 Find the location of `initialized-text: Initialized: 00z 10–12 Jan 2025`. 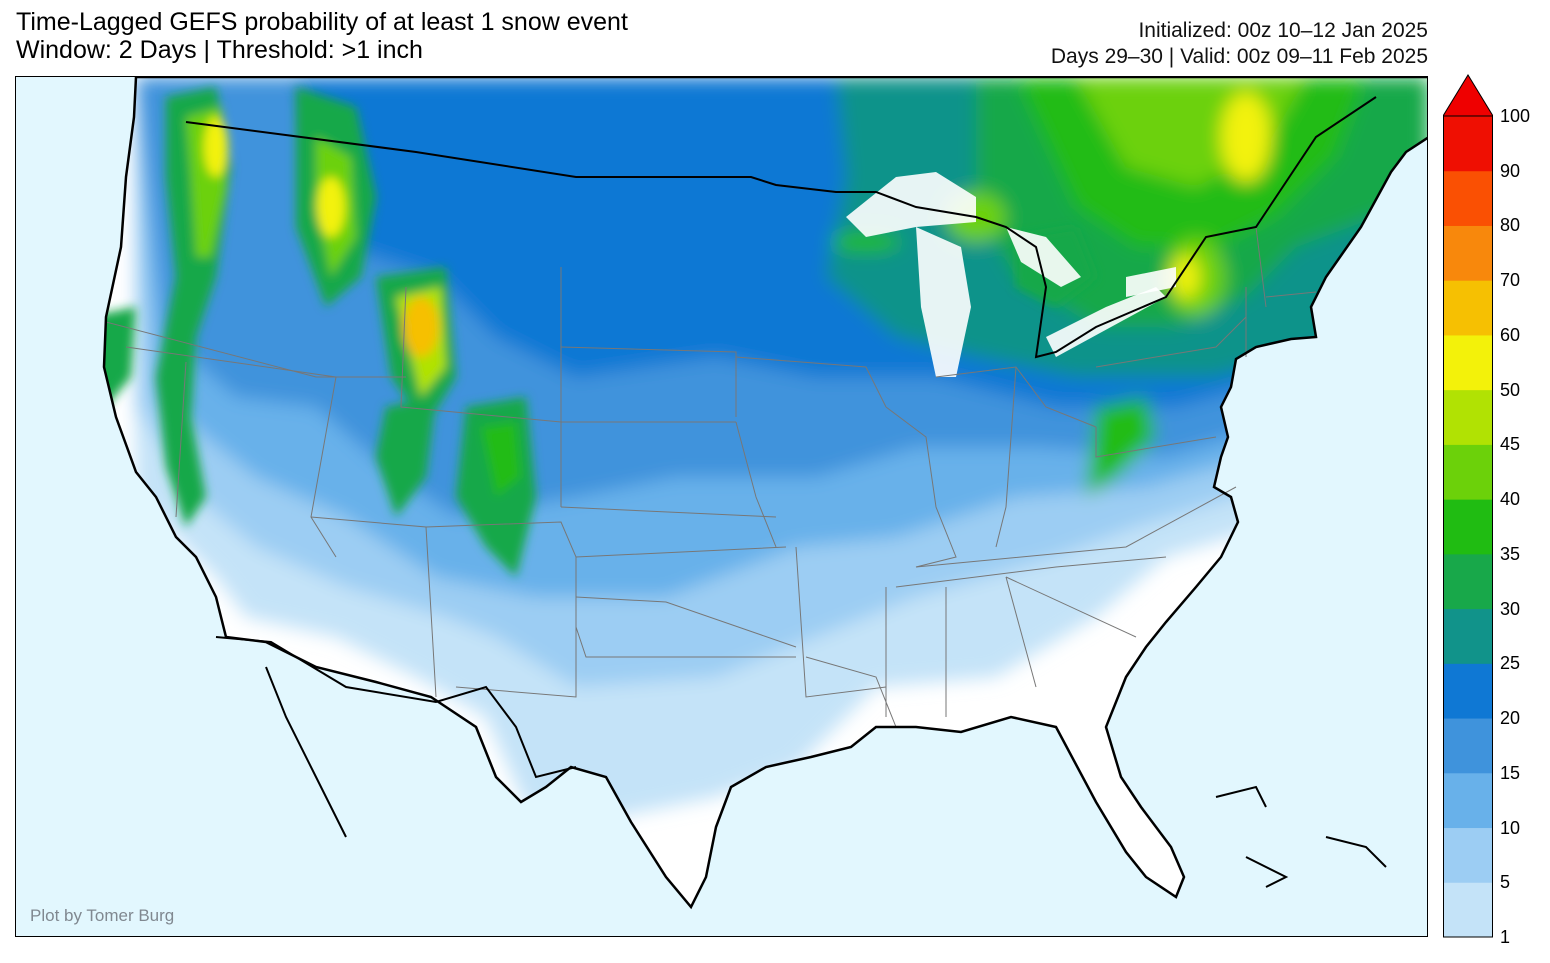

initialized-text: Initialized: 00z 10–12 Jan 2025 is located at coordinates (1283, 30).